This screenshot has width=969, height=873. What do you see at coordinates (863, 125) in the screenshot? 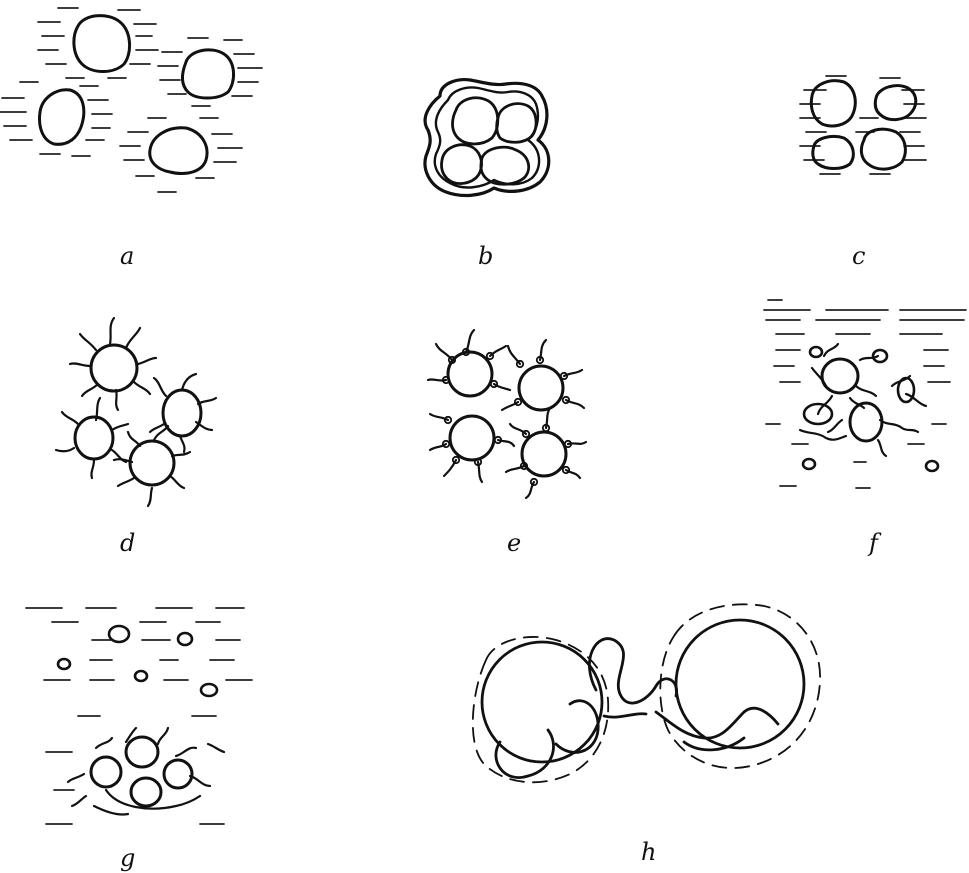
I see `panel-c` at bounding box center [863, 125].